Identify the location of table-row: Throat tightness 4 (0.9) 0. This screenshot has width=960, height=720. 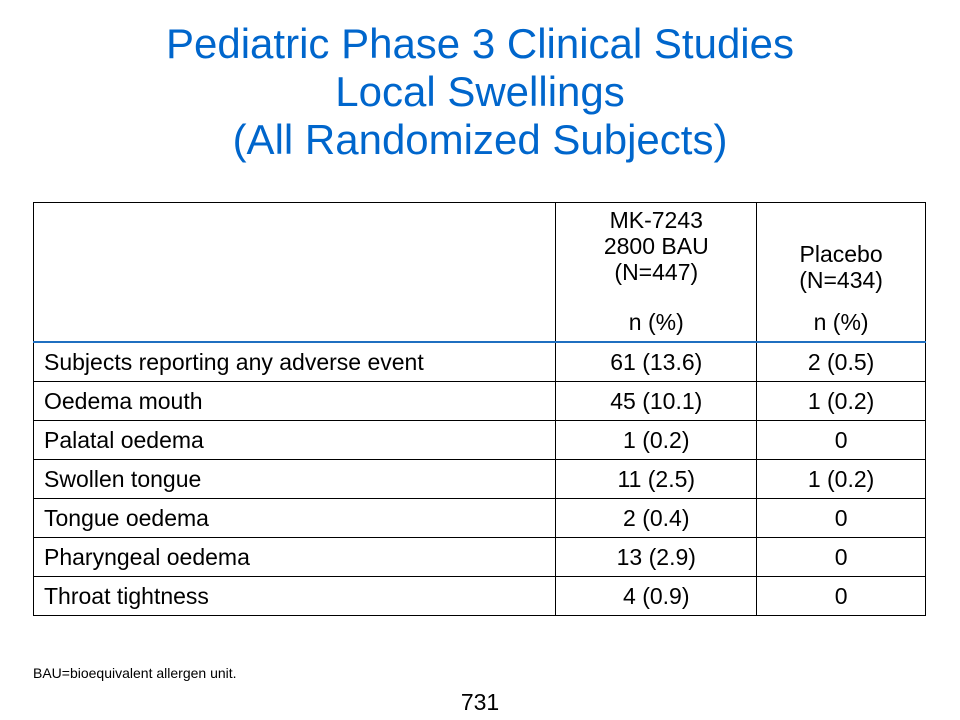
(479, 596).